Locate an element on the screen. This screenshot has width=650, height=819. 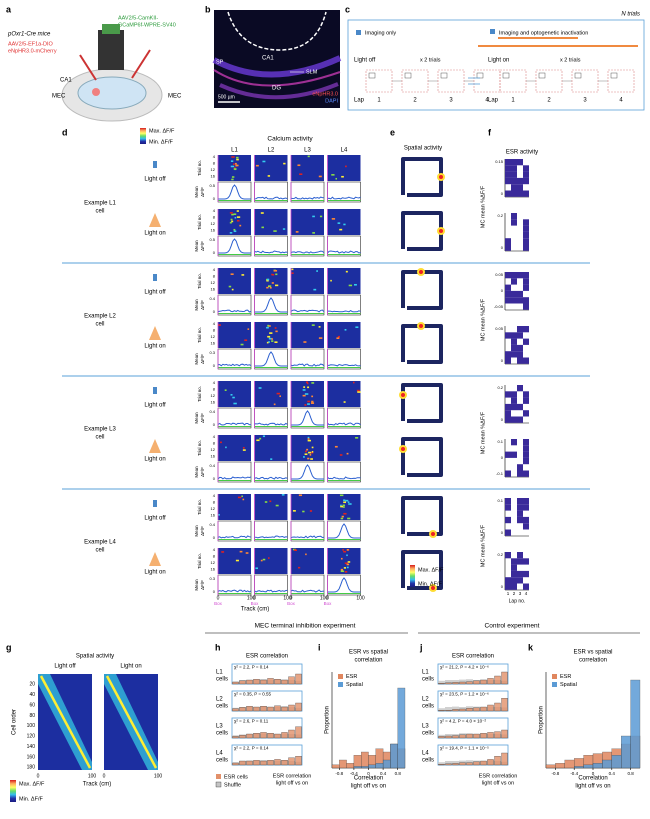
shuffle-bar is located at coordinates (455, 682).